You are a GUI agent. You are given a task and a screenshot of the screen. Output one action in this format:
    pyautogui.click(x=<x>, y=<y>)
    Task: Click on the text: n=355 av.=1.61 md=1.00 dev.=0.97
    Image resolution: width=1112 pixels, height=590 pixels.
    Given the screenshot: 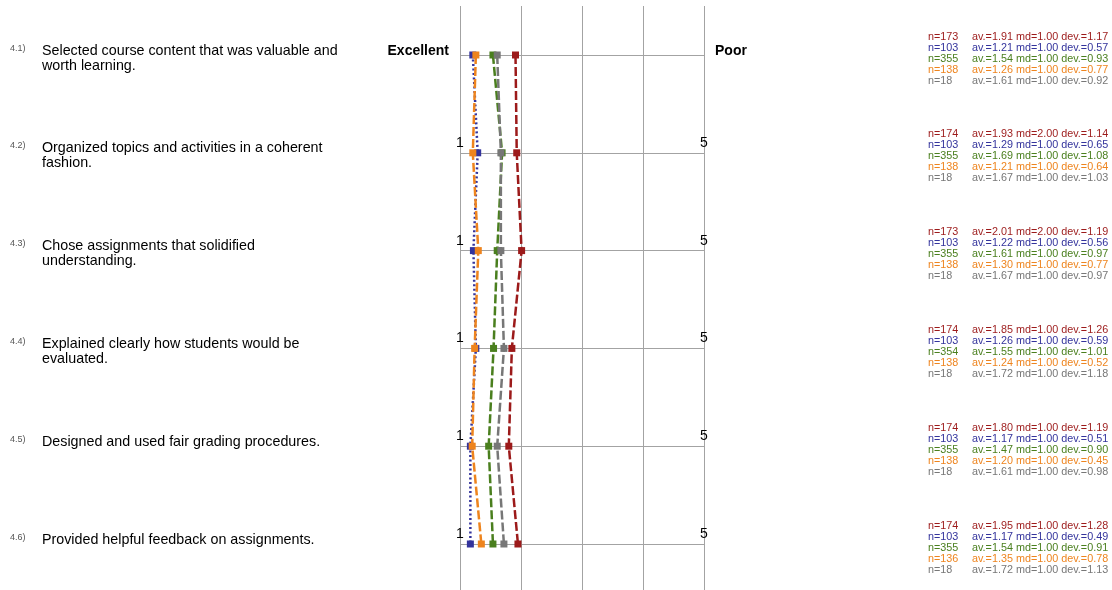 What is the action you would take?
    pyautogui.click(x=1018, y=253)
    